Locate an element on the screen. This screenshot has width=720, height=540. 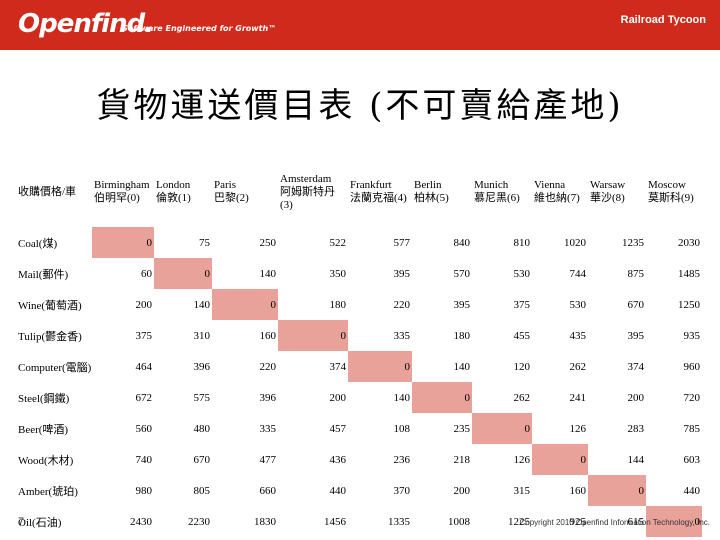
table-cell: 457 is located at coordinates (338, 428).